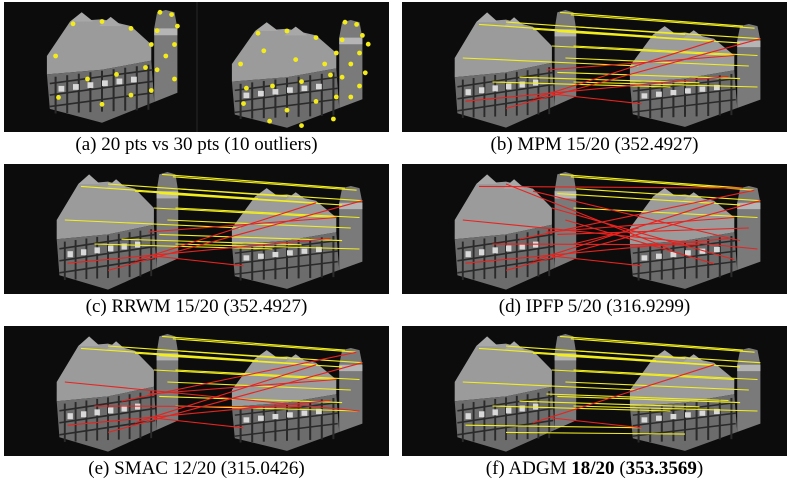 The image size is (789, 484). I want to click on panel-b-image, so click(594, 67).